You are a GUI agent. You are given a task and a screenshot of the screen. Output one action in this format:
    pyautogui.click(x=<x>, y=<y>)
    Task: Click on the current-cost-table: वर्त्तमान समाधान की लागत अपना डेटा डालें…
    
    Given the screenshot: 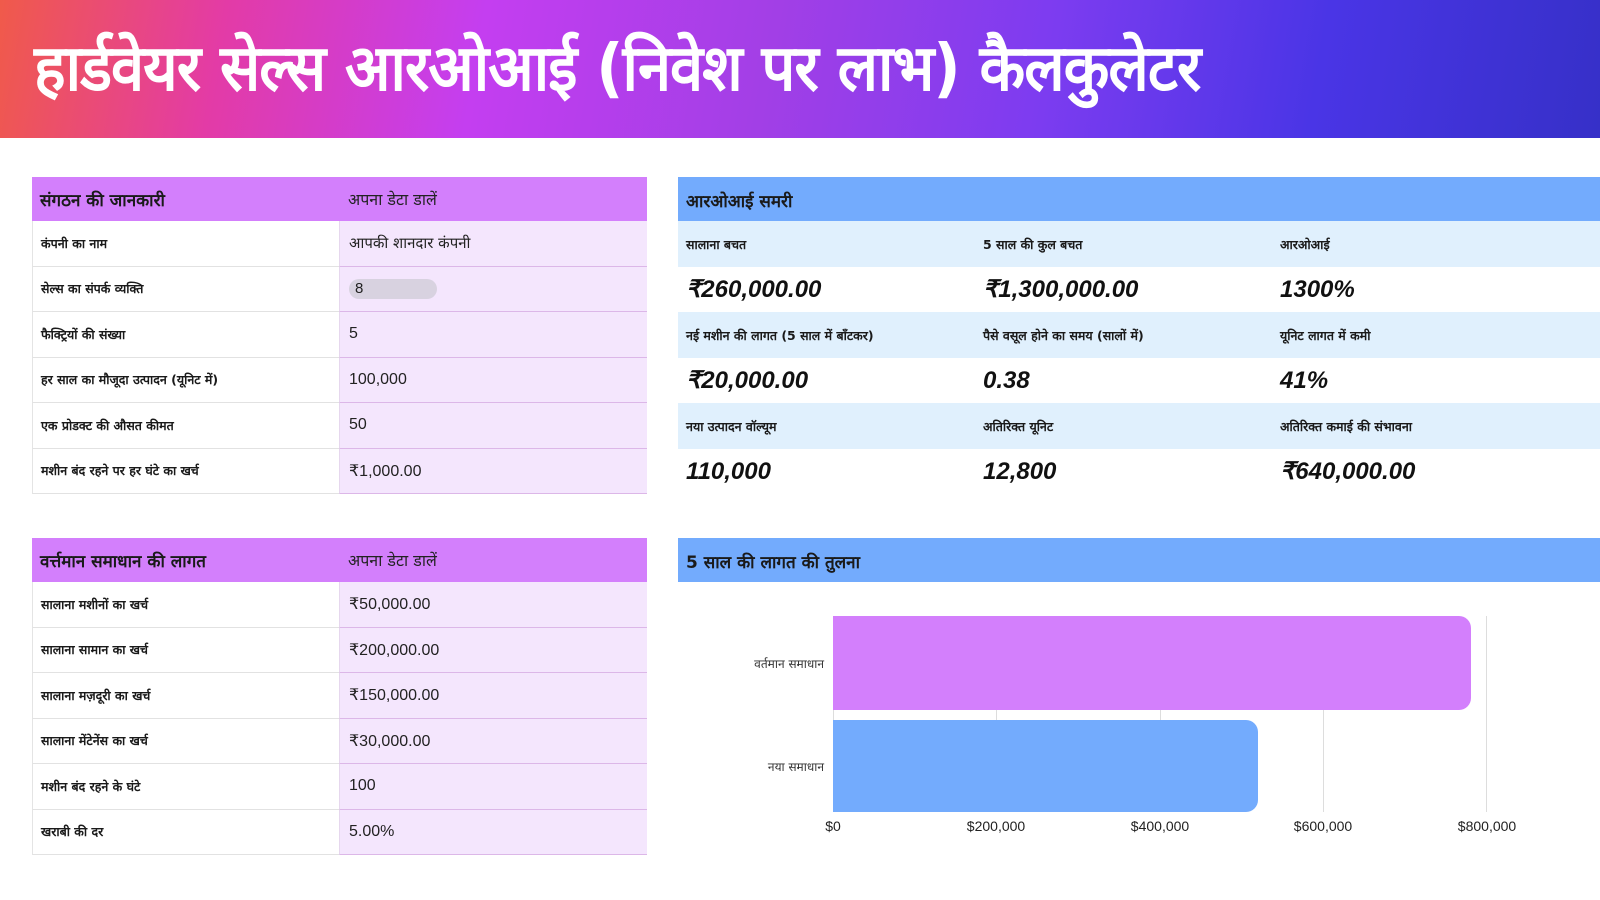 What is the action you would take?
    pyautogui.click(x=339, y=696)
    